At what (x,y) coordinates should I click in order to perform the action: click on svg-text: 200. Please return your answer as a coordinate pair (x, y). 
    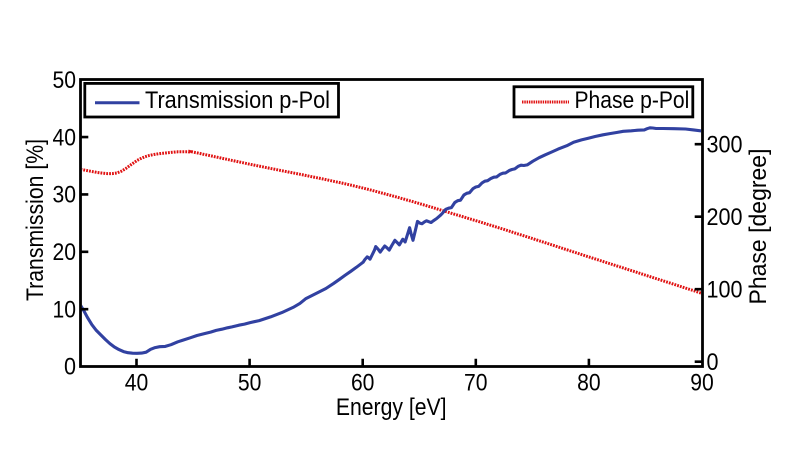
    Looking at the image, I should click on (725, 217).